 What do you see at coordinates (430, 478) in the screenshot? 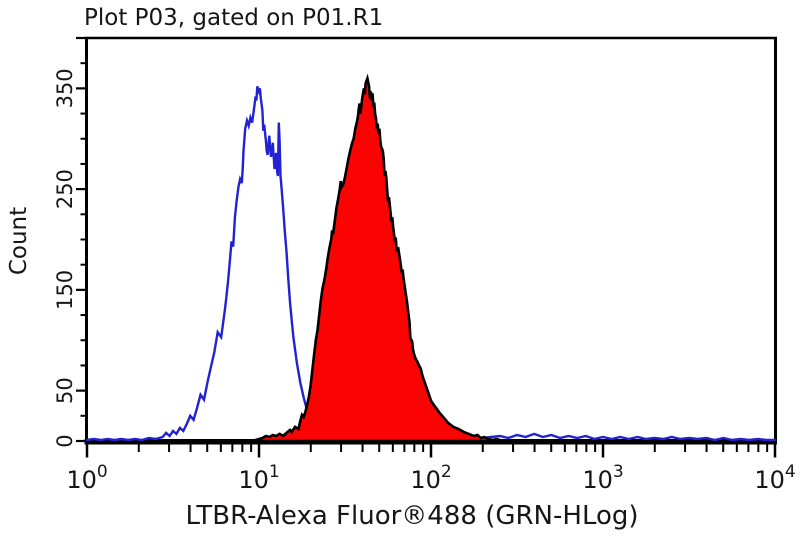
I see `x-tick-label: 10²` at bounding box center [430, 478].